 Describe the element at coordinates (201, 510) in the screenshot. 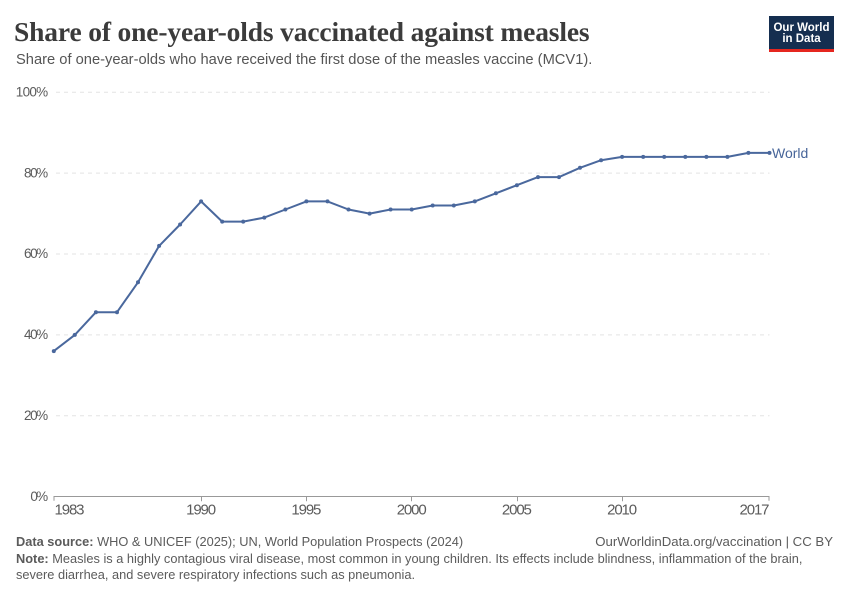

I see `svg-text: 1990` at that location.